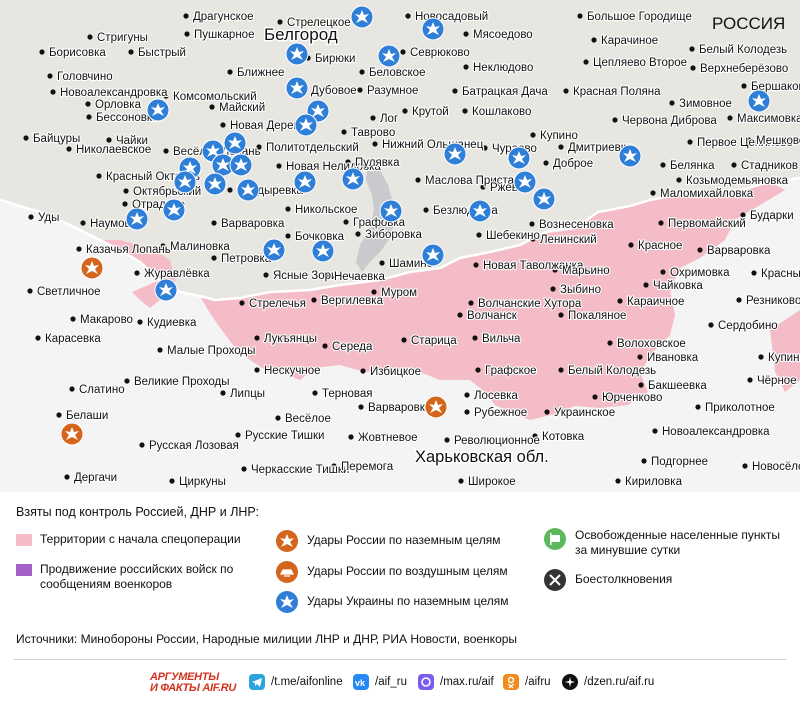 The width and height of the screenshot is (800, 707). I want to click on legend-item-rus-ground: Удары России по наземным целям, so click(388, 541).